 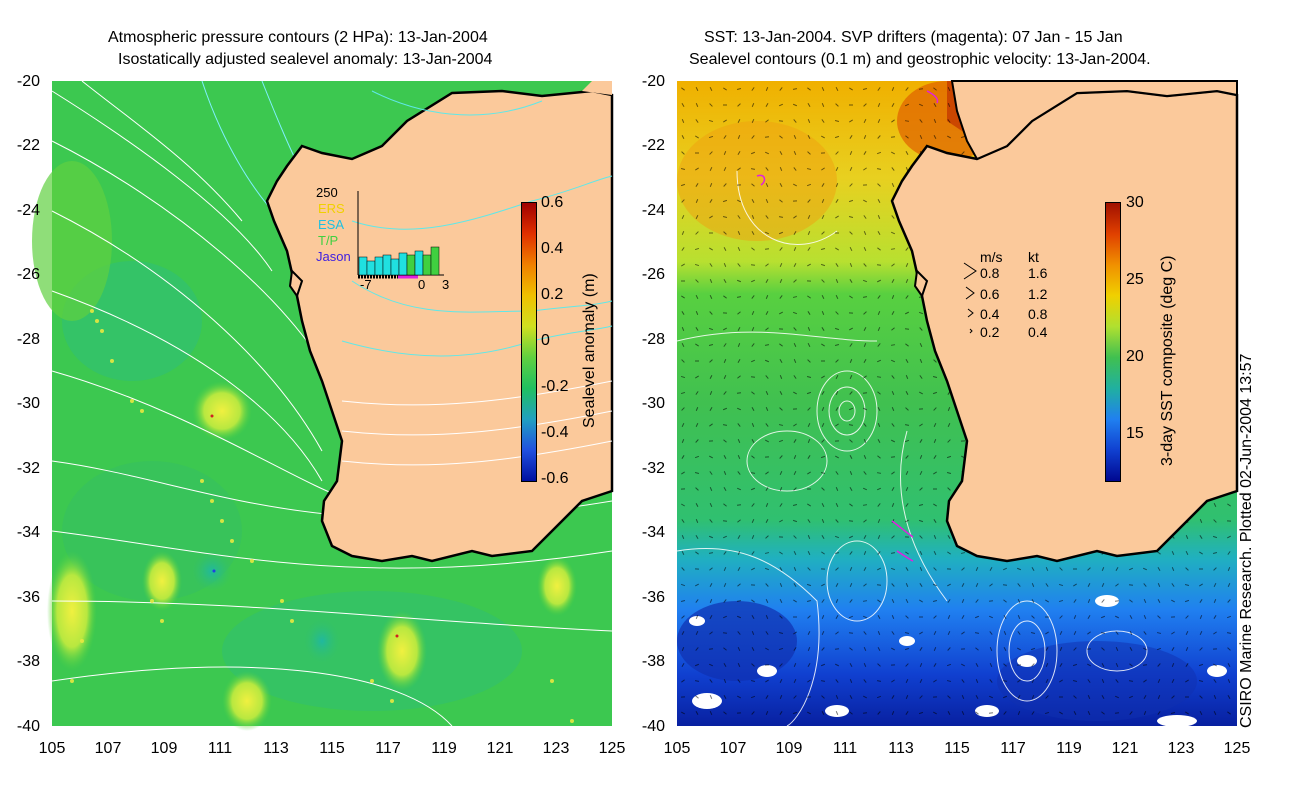 I want to click on left-cbar-tick-neg0.2: -0.2, so click(x=555, y=386).